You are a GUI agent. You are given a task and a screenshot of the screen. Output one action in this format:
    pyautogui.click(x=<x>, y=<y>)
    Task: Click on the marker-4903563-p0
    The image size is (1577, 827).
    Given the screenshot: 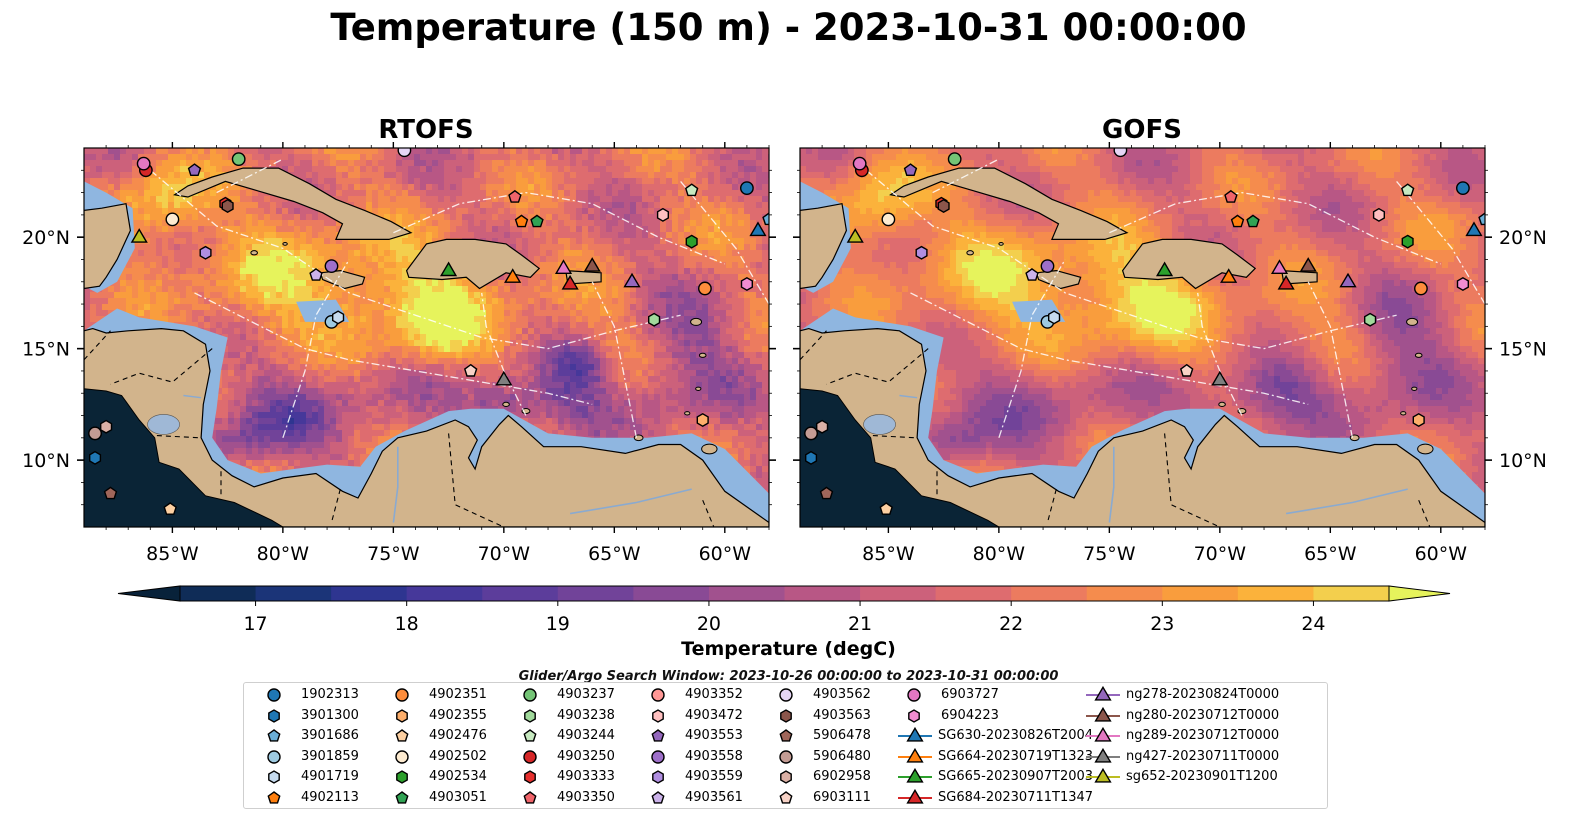 What is the action you would take?
    pyautogui.click(x=227, y=206)
    